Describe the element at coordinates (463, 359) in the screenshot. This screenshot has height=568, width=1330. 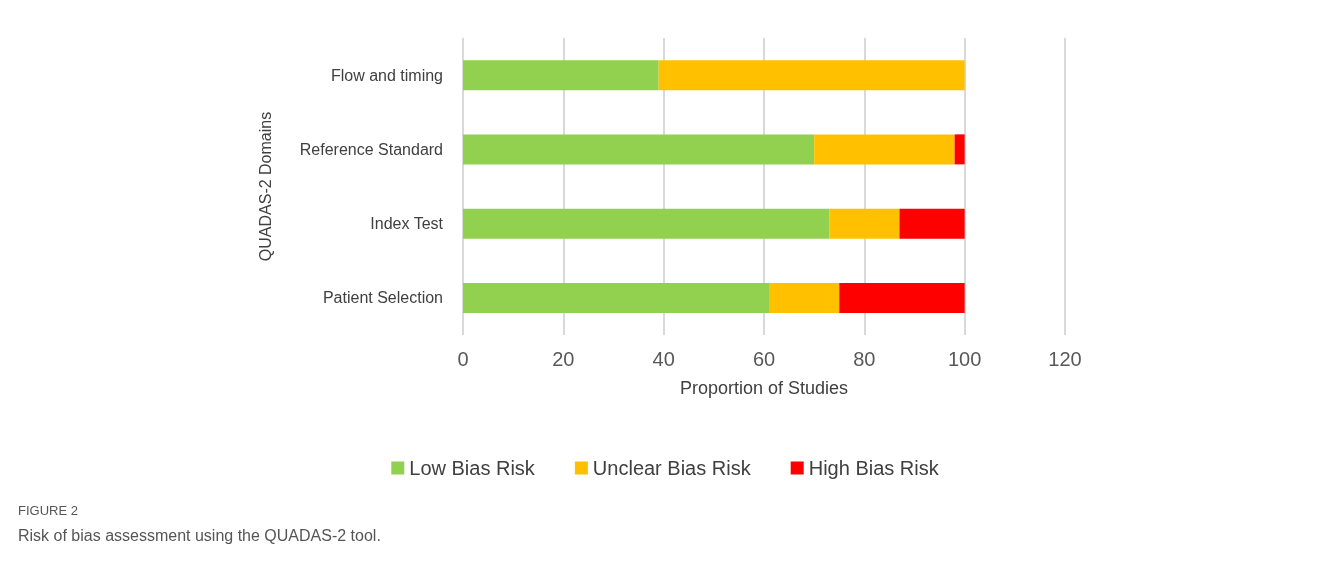
I see `x-tick-label: 0` at that location.